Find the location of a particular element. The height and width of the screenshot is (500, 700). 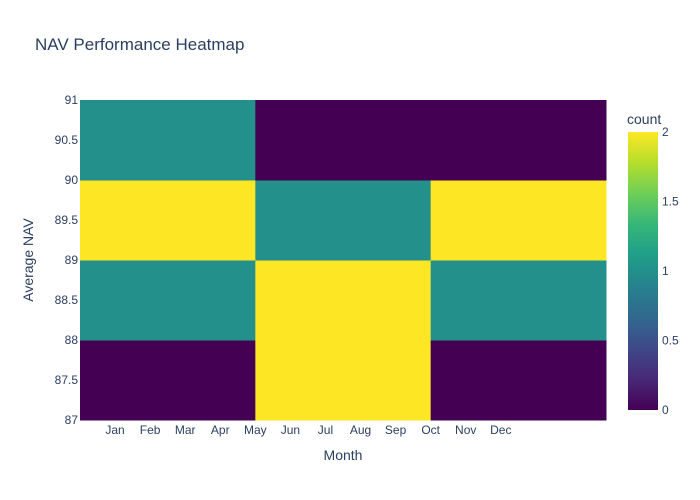

x-tick-label: Jun is located at coordinates (290, 430).